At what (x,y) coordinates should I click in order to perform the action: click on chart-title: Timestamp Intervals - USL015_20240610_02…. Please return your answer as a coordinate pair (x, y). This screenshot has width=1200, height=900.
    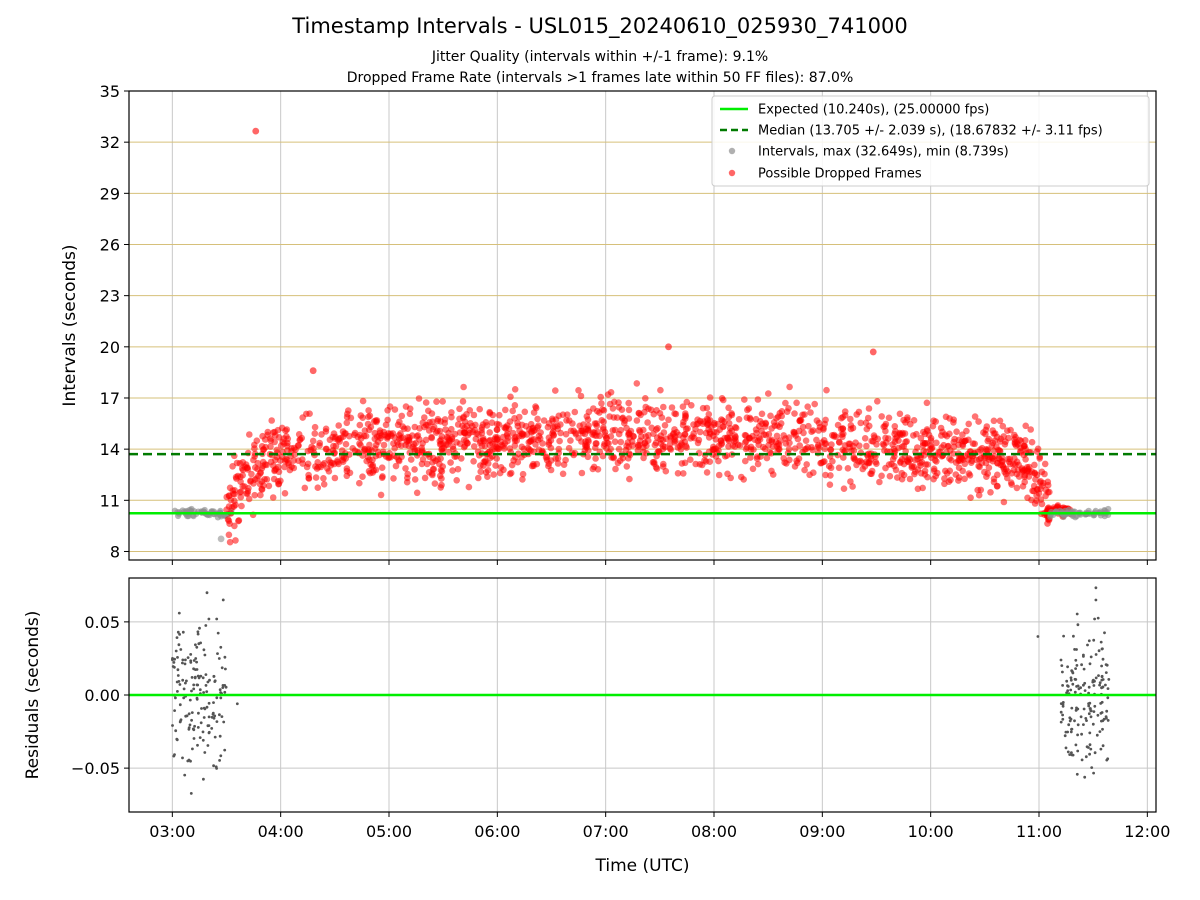
    Looking at the image, I should click on (600, 26).